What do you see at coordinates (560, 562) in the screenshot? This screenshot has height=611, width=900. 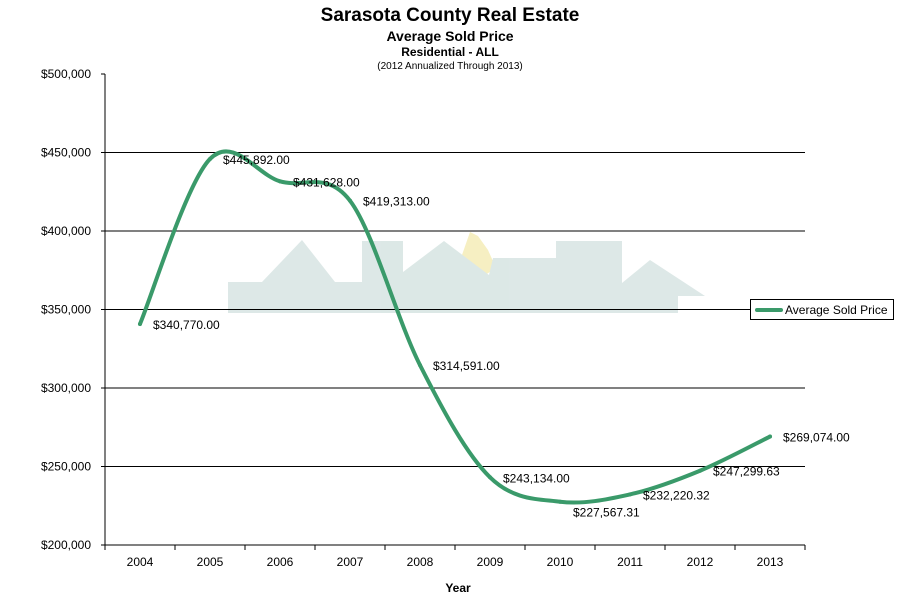 I see `x-tick-label: 2010` at bounding box center [560, 562].